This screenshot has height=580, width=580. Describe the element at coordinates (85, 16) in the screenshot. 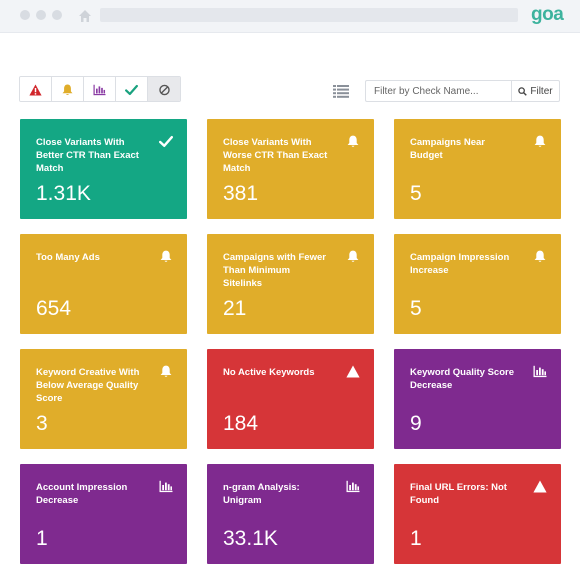

I see `home-icon` at that location.